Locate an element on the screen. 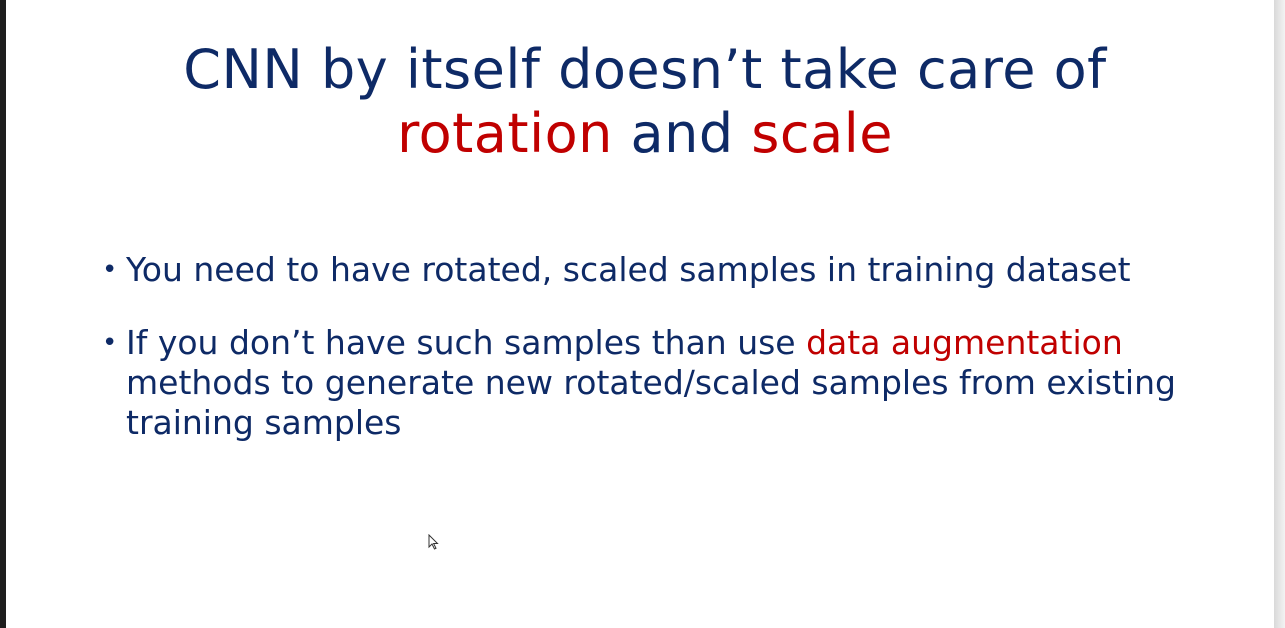 This screenshot has height=628, width=1285. bullet-text-2-before: If you don’t have such samples than use is located at coordinates (466, 342).